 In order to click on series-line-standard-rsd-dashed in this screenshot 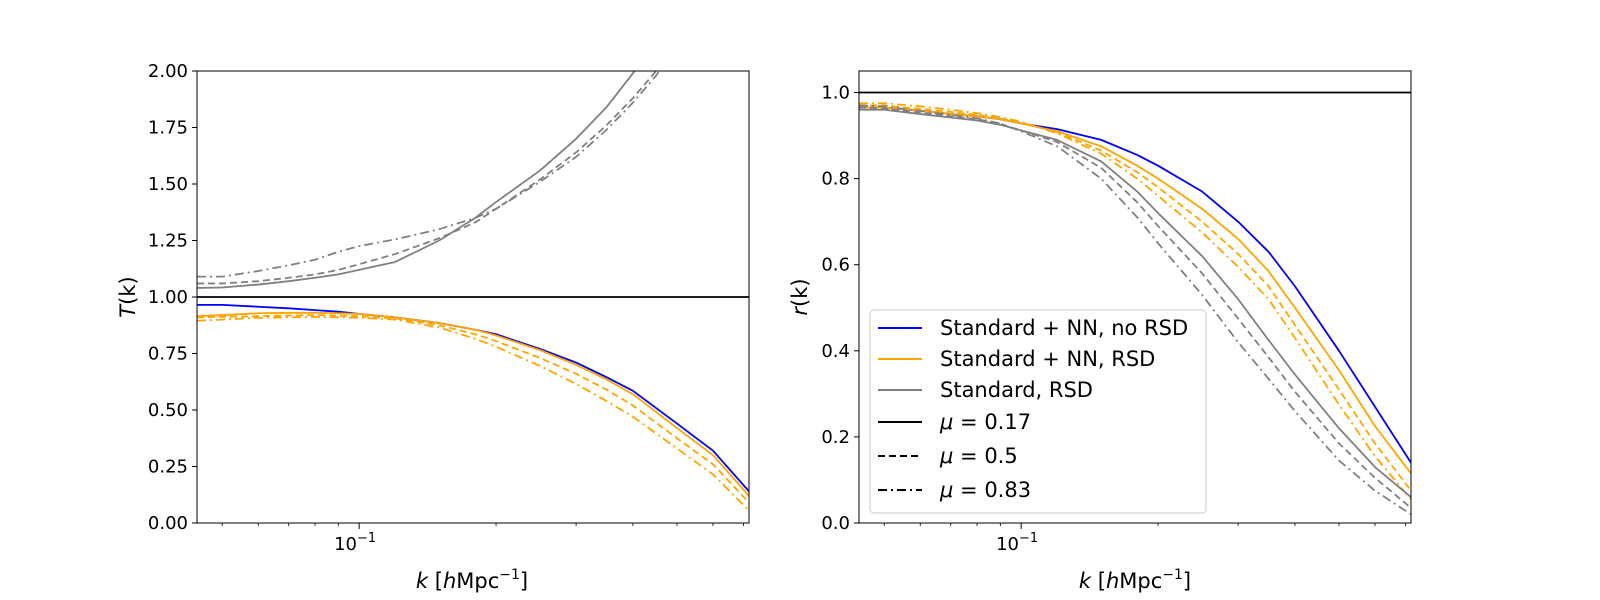, I will do `click(427, 178)`.